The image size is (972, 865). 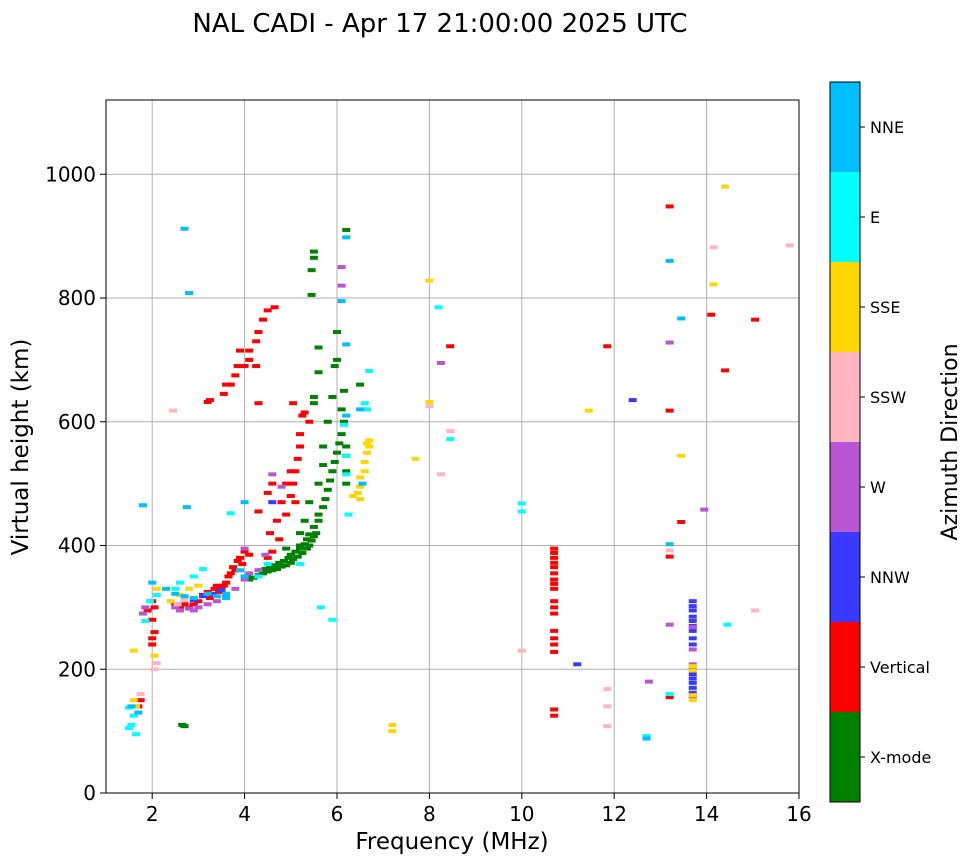 What do you see at coordinates (77, 669) in the screenshot?
I see `y-tick-label: 200` at bounding box center [77, 669].